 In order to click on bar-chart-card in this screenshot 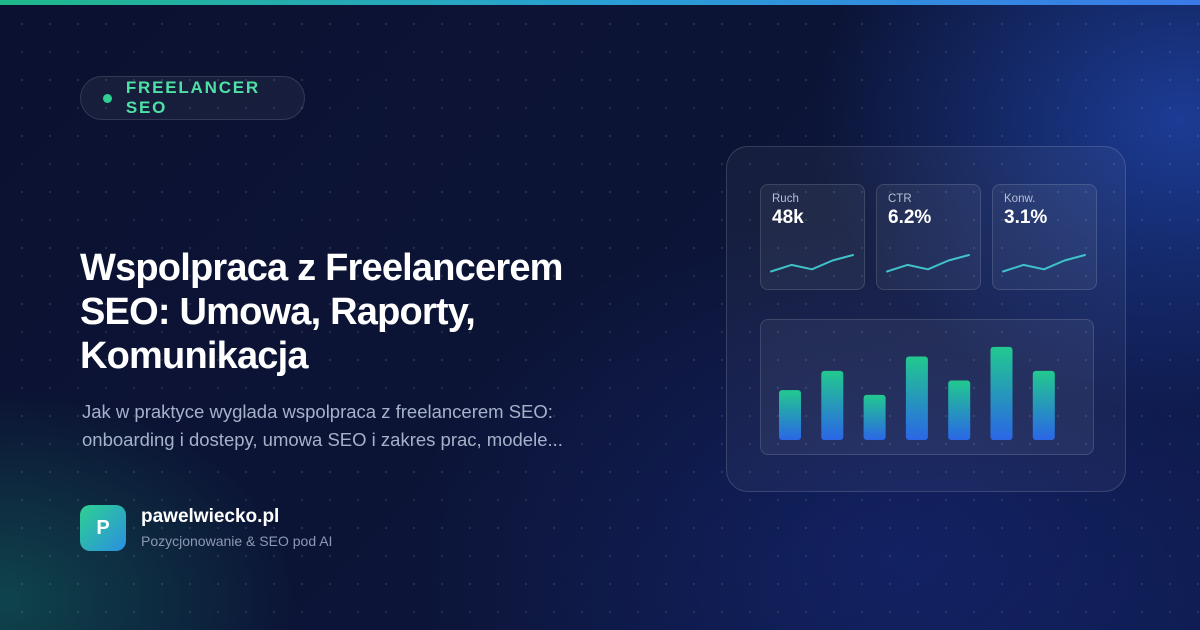, I will do `click(927, 387)`.